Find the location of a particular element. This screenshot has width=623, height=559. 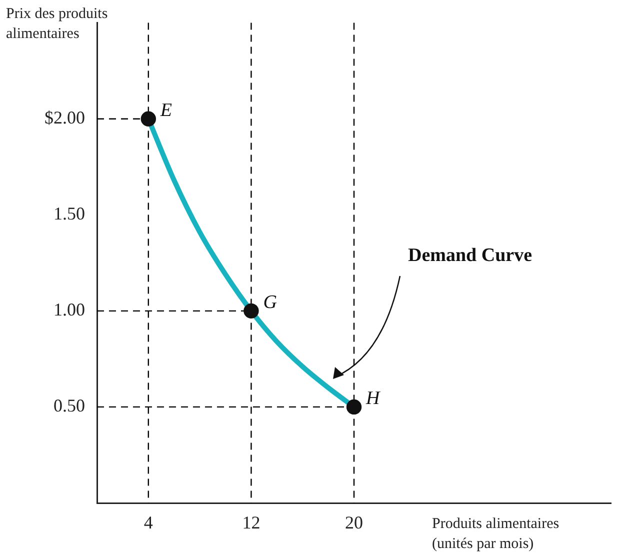

x-tick-label: 12 is located at coordinates (251, 522).